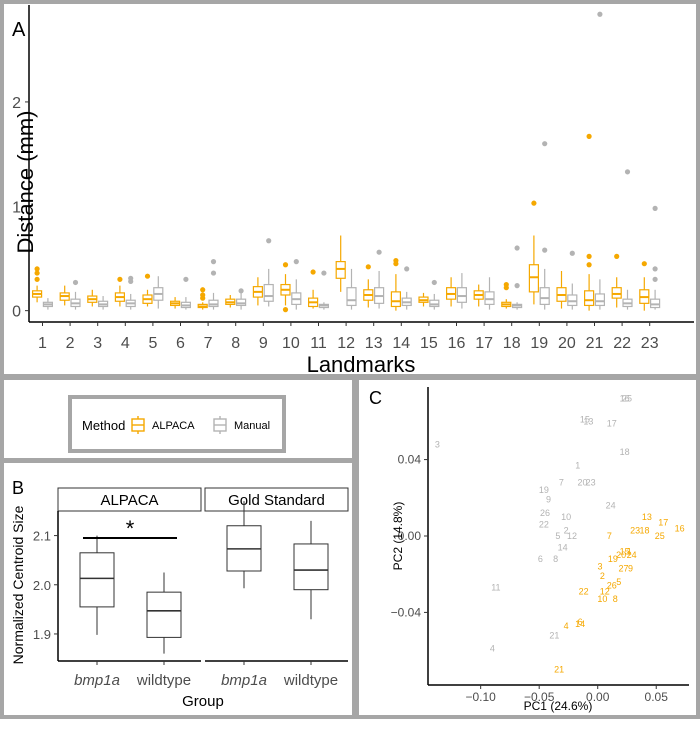 Image resolution: width=700 pixels, height=729 pixels. Describe the element at coordinates (629, 551) in the screenshot. I see `scatter-point-label: 1` at that location.